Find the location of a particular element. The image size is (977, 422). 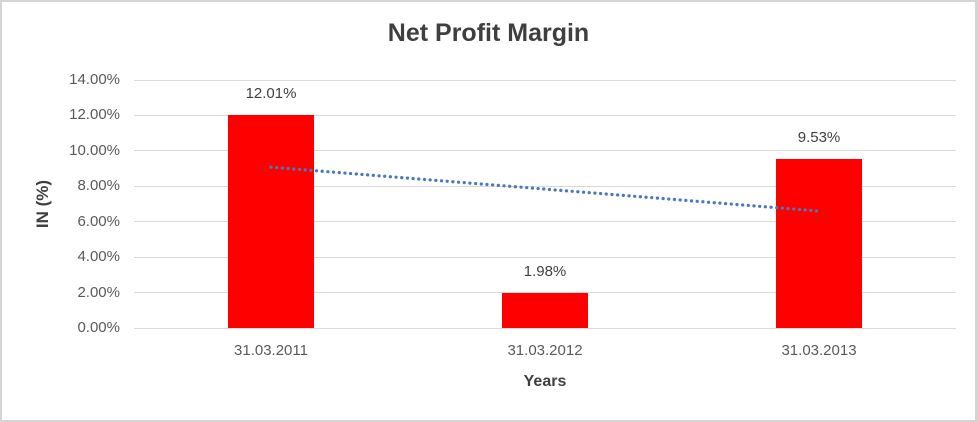

chart-title: Net Profit Margin is located at coordinates (488, 33).